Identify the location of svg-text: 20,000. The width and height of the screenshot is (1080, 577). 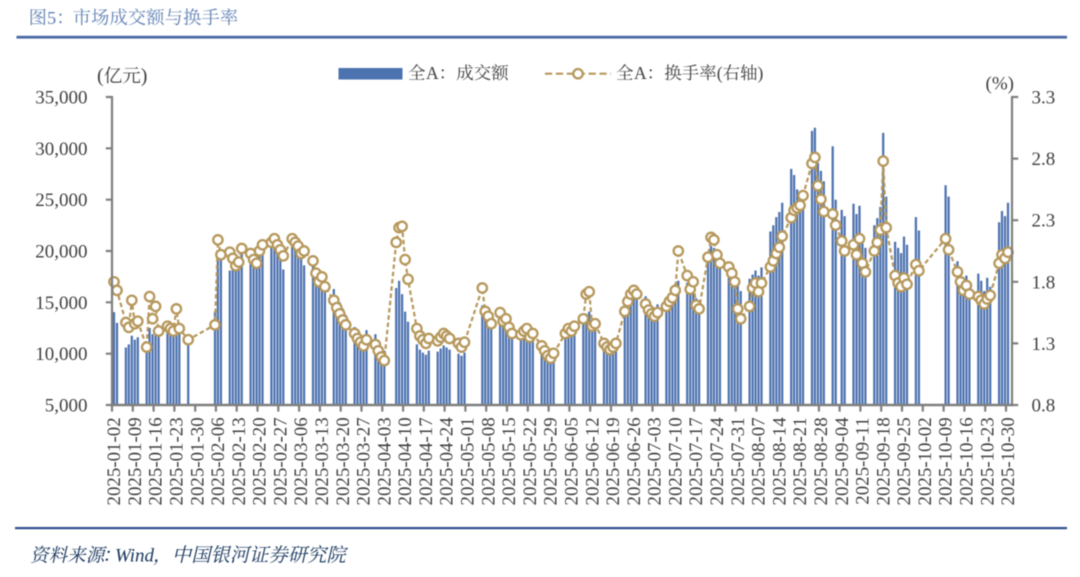
(61, 252).